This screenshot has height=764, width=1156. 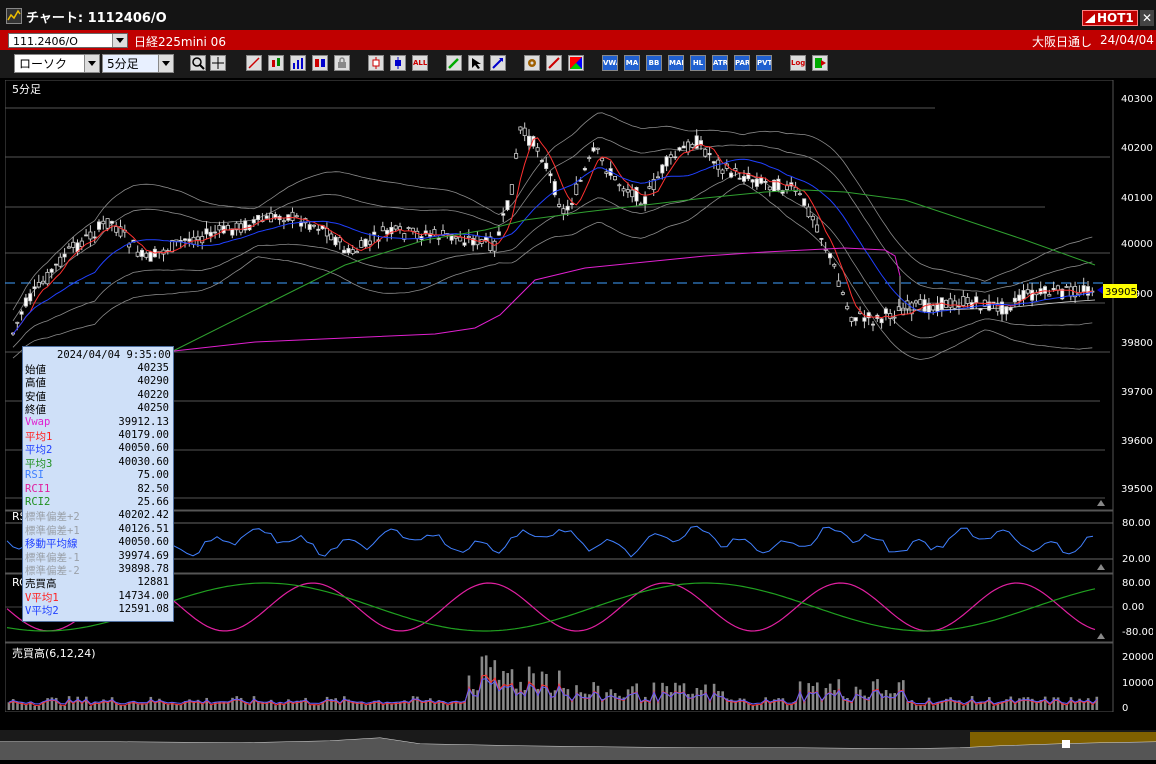 What do you see at coordinates (342, 63) in the screenshot?
I see `lock-icon` at bounding box center [342, 63].